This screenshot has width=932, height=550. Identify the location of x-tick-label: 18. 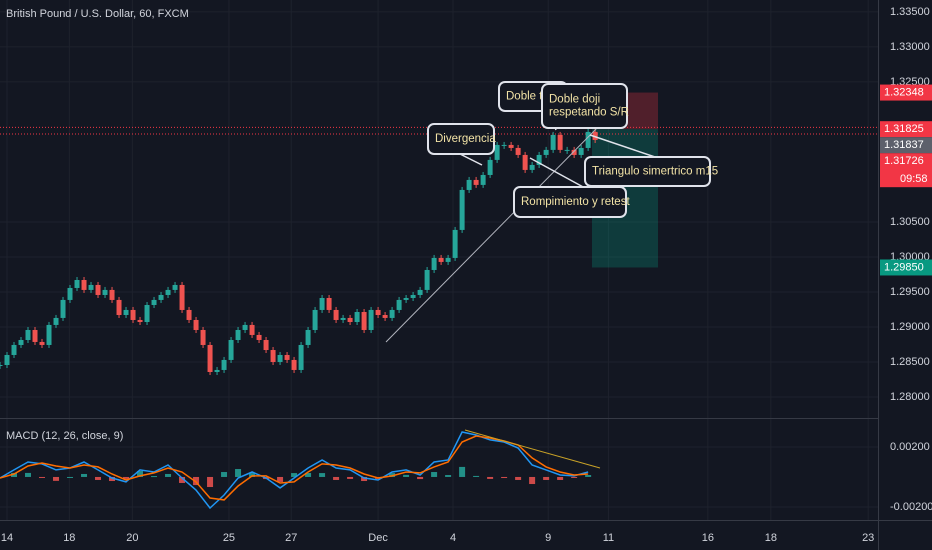
(69, 538).